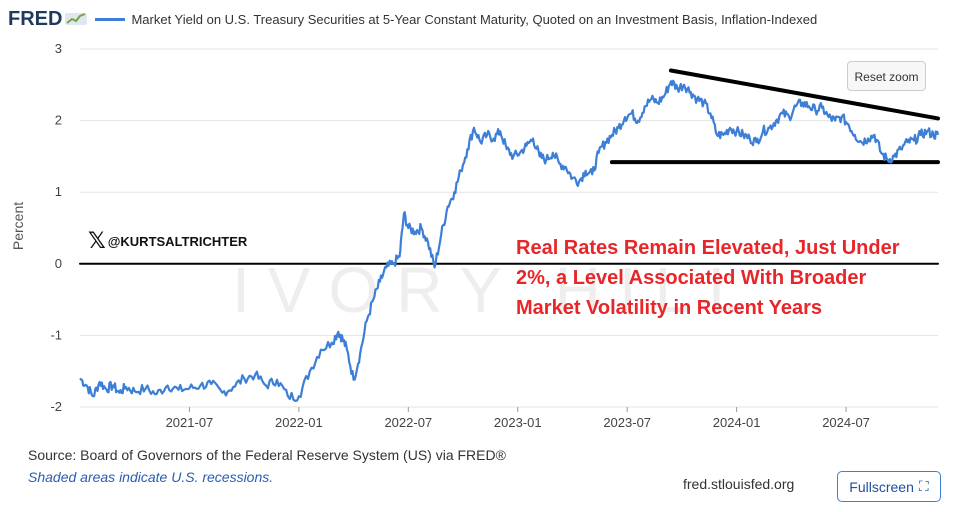  What do you see at coordinates (35, 18) in the screenshot?
I see `fred-logo: FRED` at bounding box center [35, 18].